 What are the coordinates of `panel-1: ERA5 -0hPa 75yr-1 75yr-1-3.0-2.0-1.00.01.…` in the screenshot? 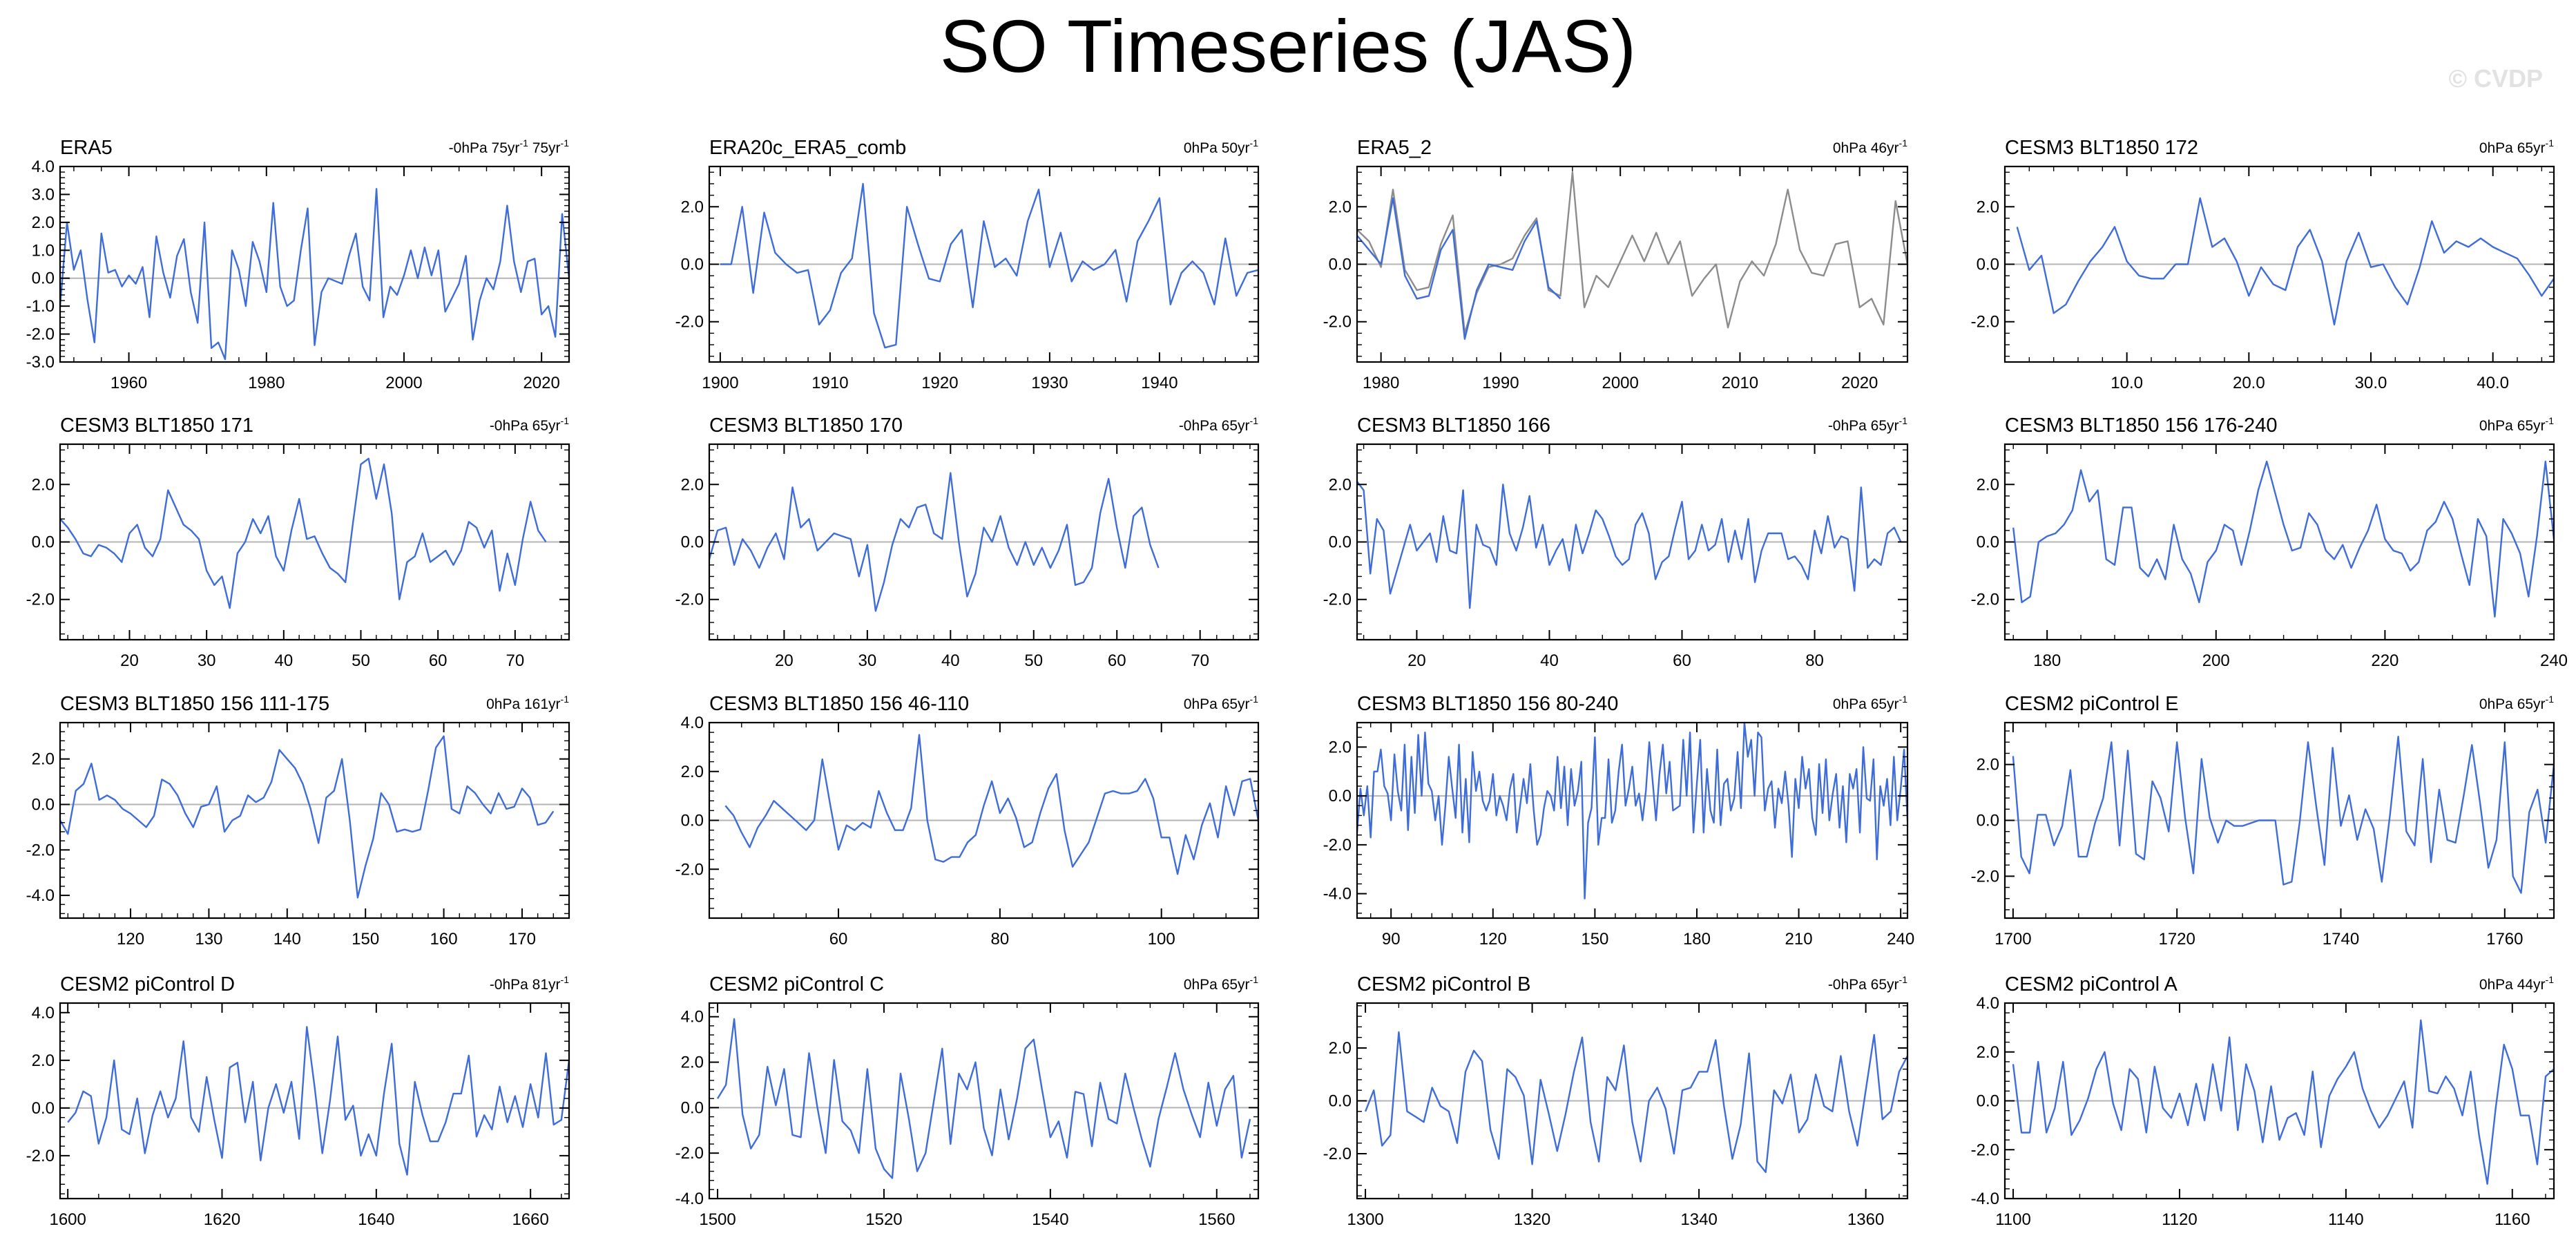 It's located at (298, 264).